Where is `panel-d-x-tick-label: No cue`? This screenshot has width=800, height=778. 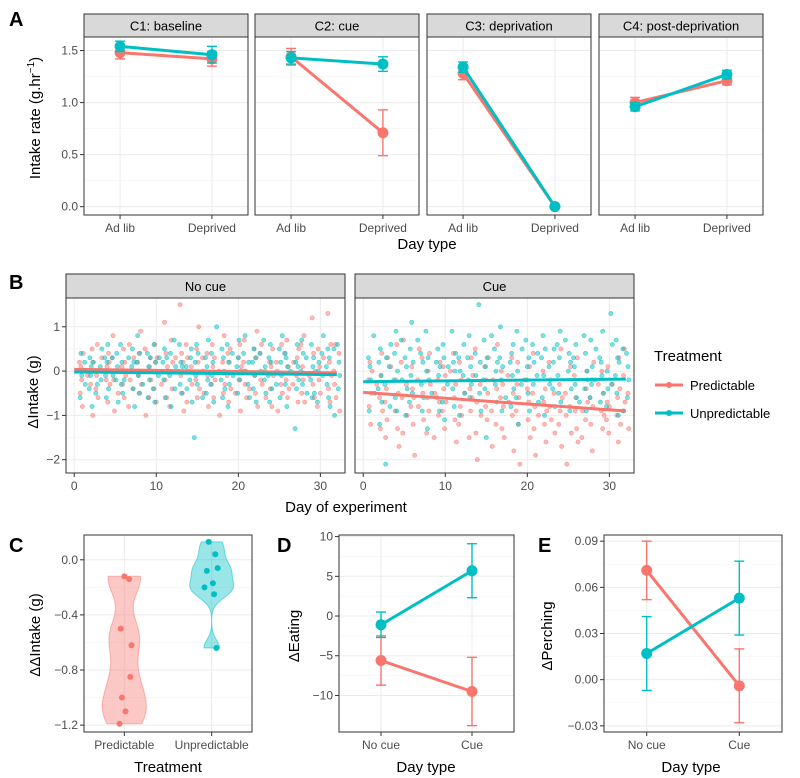
panel-d-x-tick-label: No cue is located at coordinates (381, 745).